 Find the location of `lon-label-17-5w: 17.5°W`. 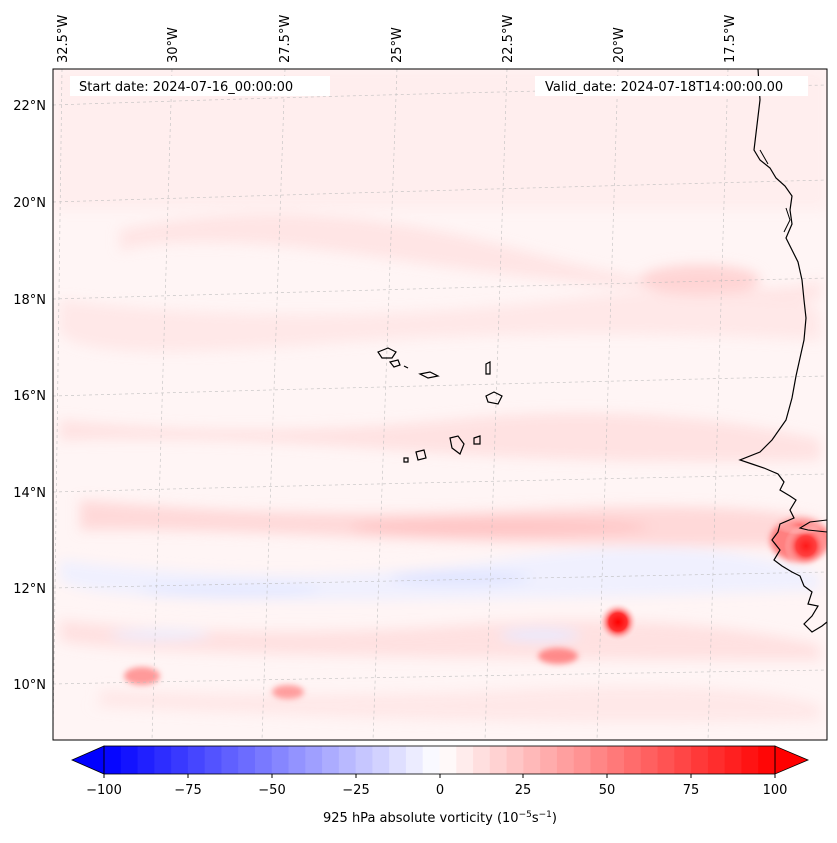

lon-label-17-5w: 17.5°W is located at coordinates (730, 39).